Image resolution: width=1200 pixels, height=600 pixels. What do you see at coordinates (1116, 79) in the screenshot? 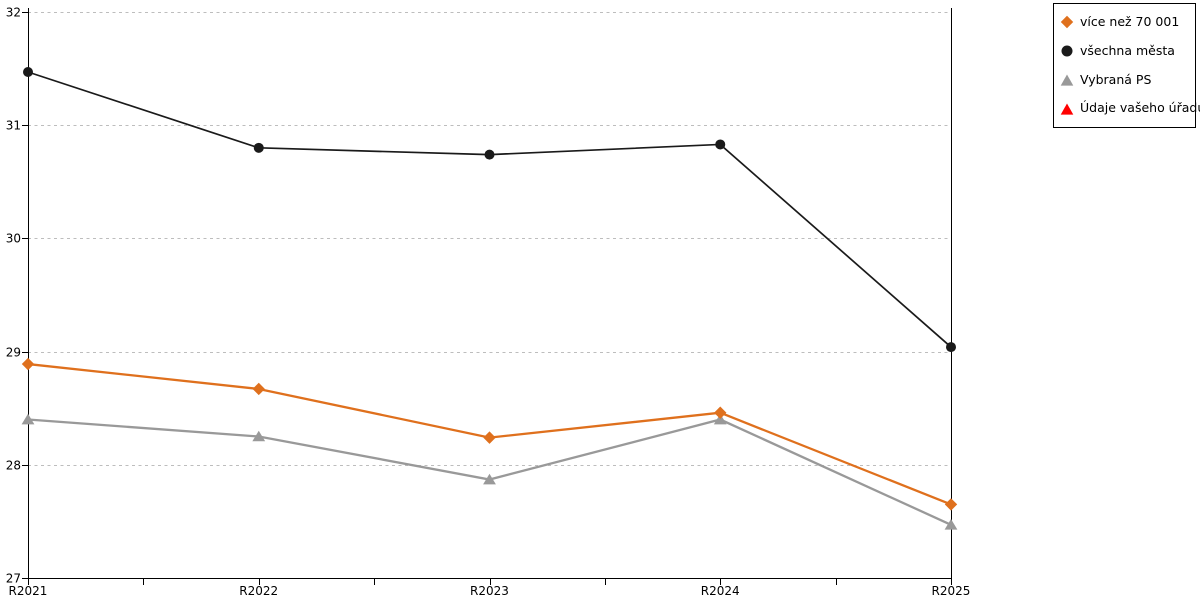
I see `legend-item-label: Vybraná PS` at bounding box center [1116, 79].